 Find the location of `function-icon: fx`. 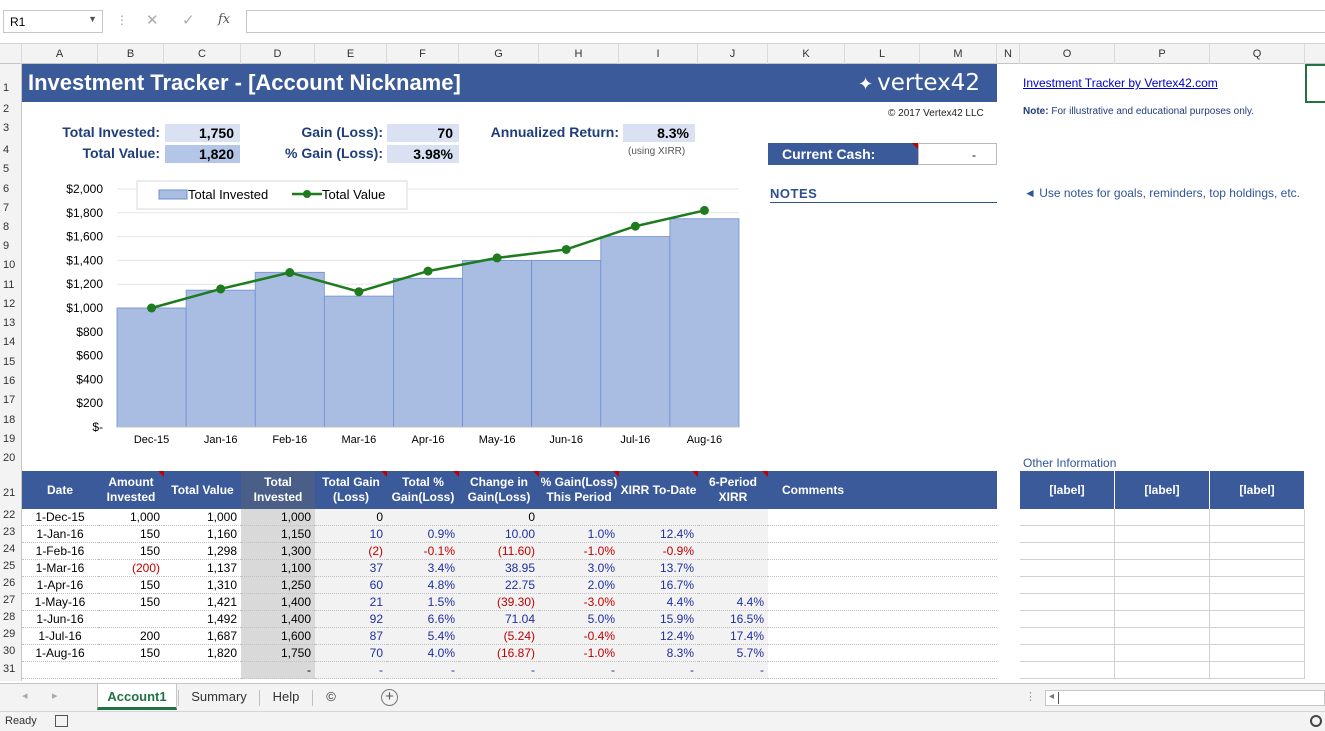

function-icon: fx is located at coordinates (224, 19).